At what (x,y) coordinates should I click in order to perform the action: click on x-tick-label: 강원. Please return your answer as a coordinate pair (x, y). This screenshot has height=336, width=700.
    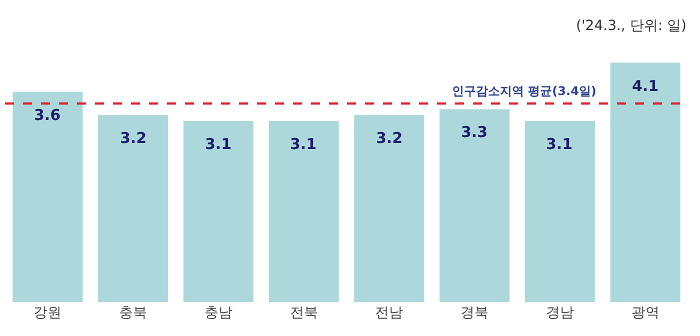
    Looking at the image, I should click on (48, 313).